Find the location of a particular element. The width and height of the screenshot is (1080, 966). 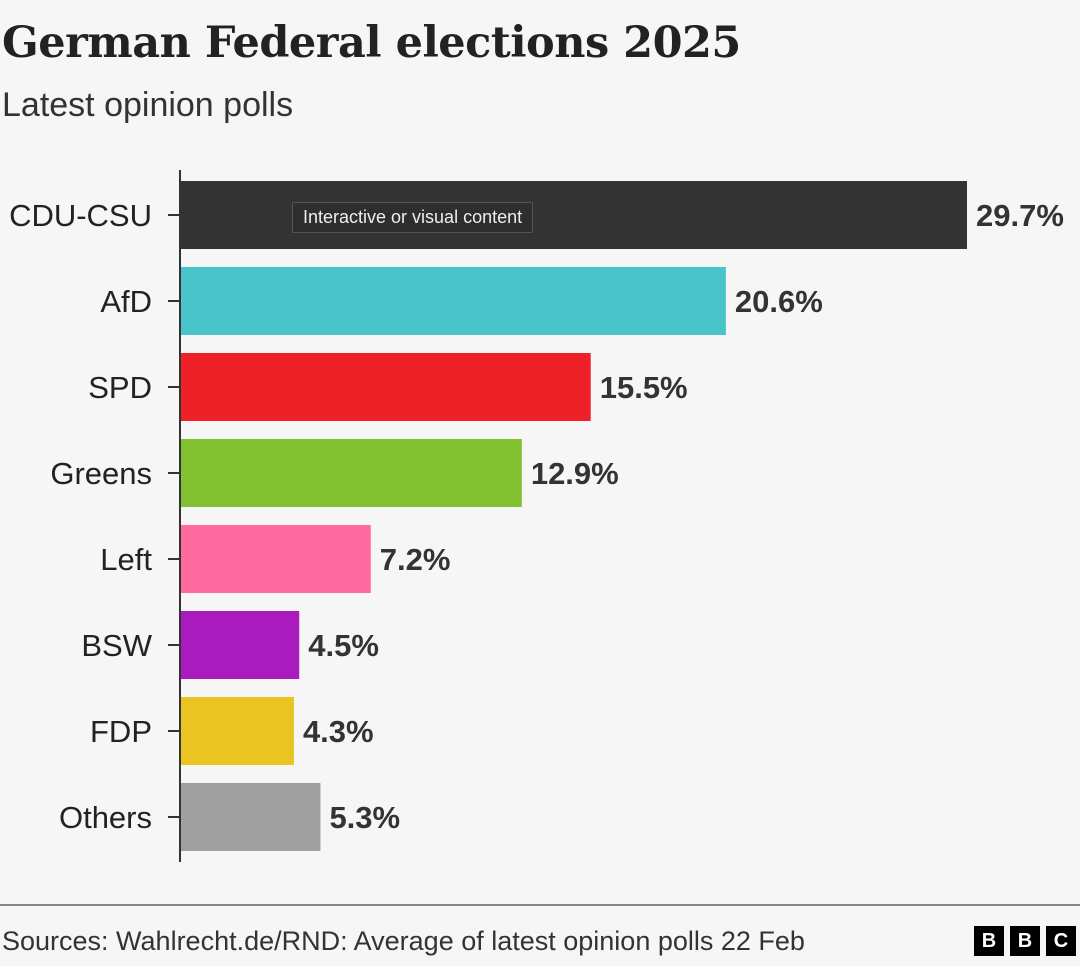

data-label: 7.2% is located at coordinates (415, 559).